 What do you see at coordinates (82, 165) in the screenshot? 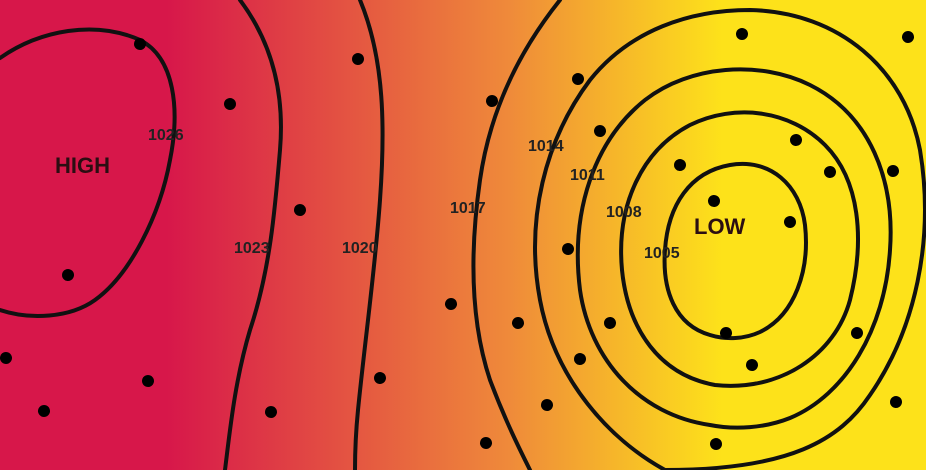
I see `high-pressure-label: HIGH` at bounding box center [82, 165].